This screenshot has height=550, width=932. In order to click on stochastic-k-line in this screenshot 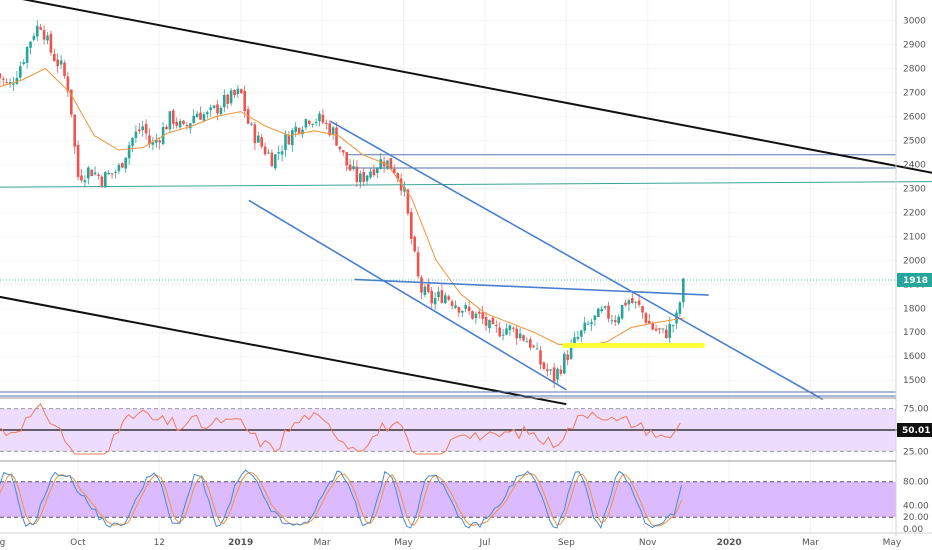, I will do `click(341, 499)`.